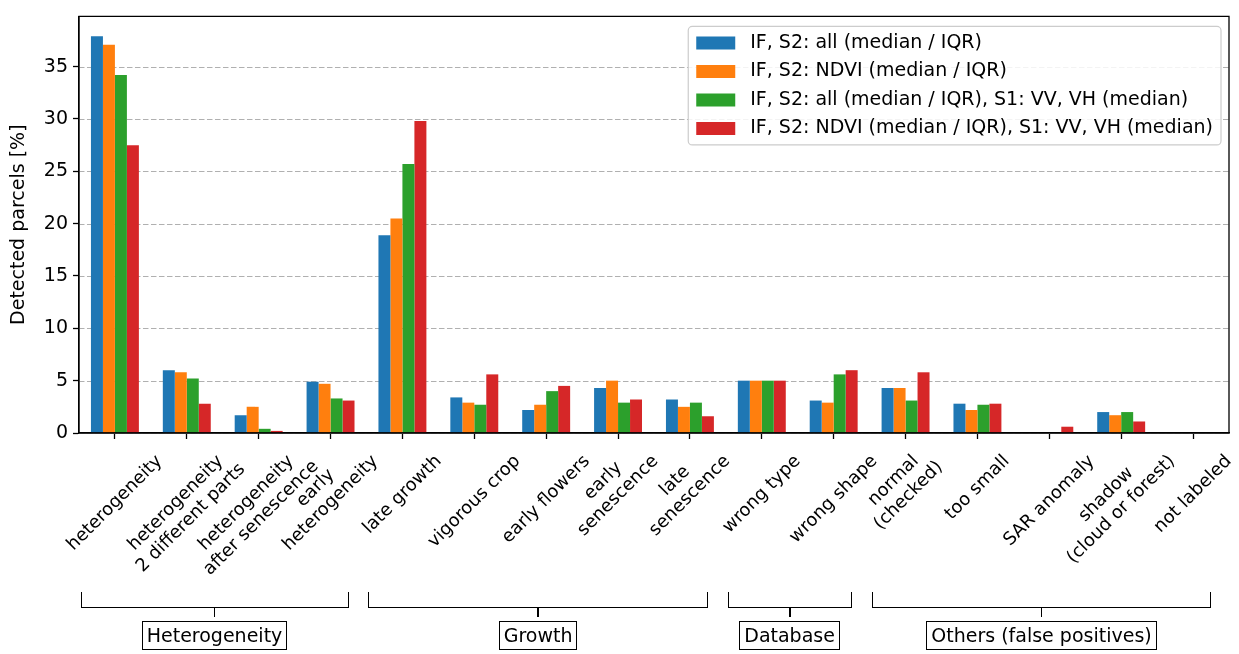 The image size is (1239, 654). I want to click on y-tick-label: 0, so click(61, 430).